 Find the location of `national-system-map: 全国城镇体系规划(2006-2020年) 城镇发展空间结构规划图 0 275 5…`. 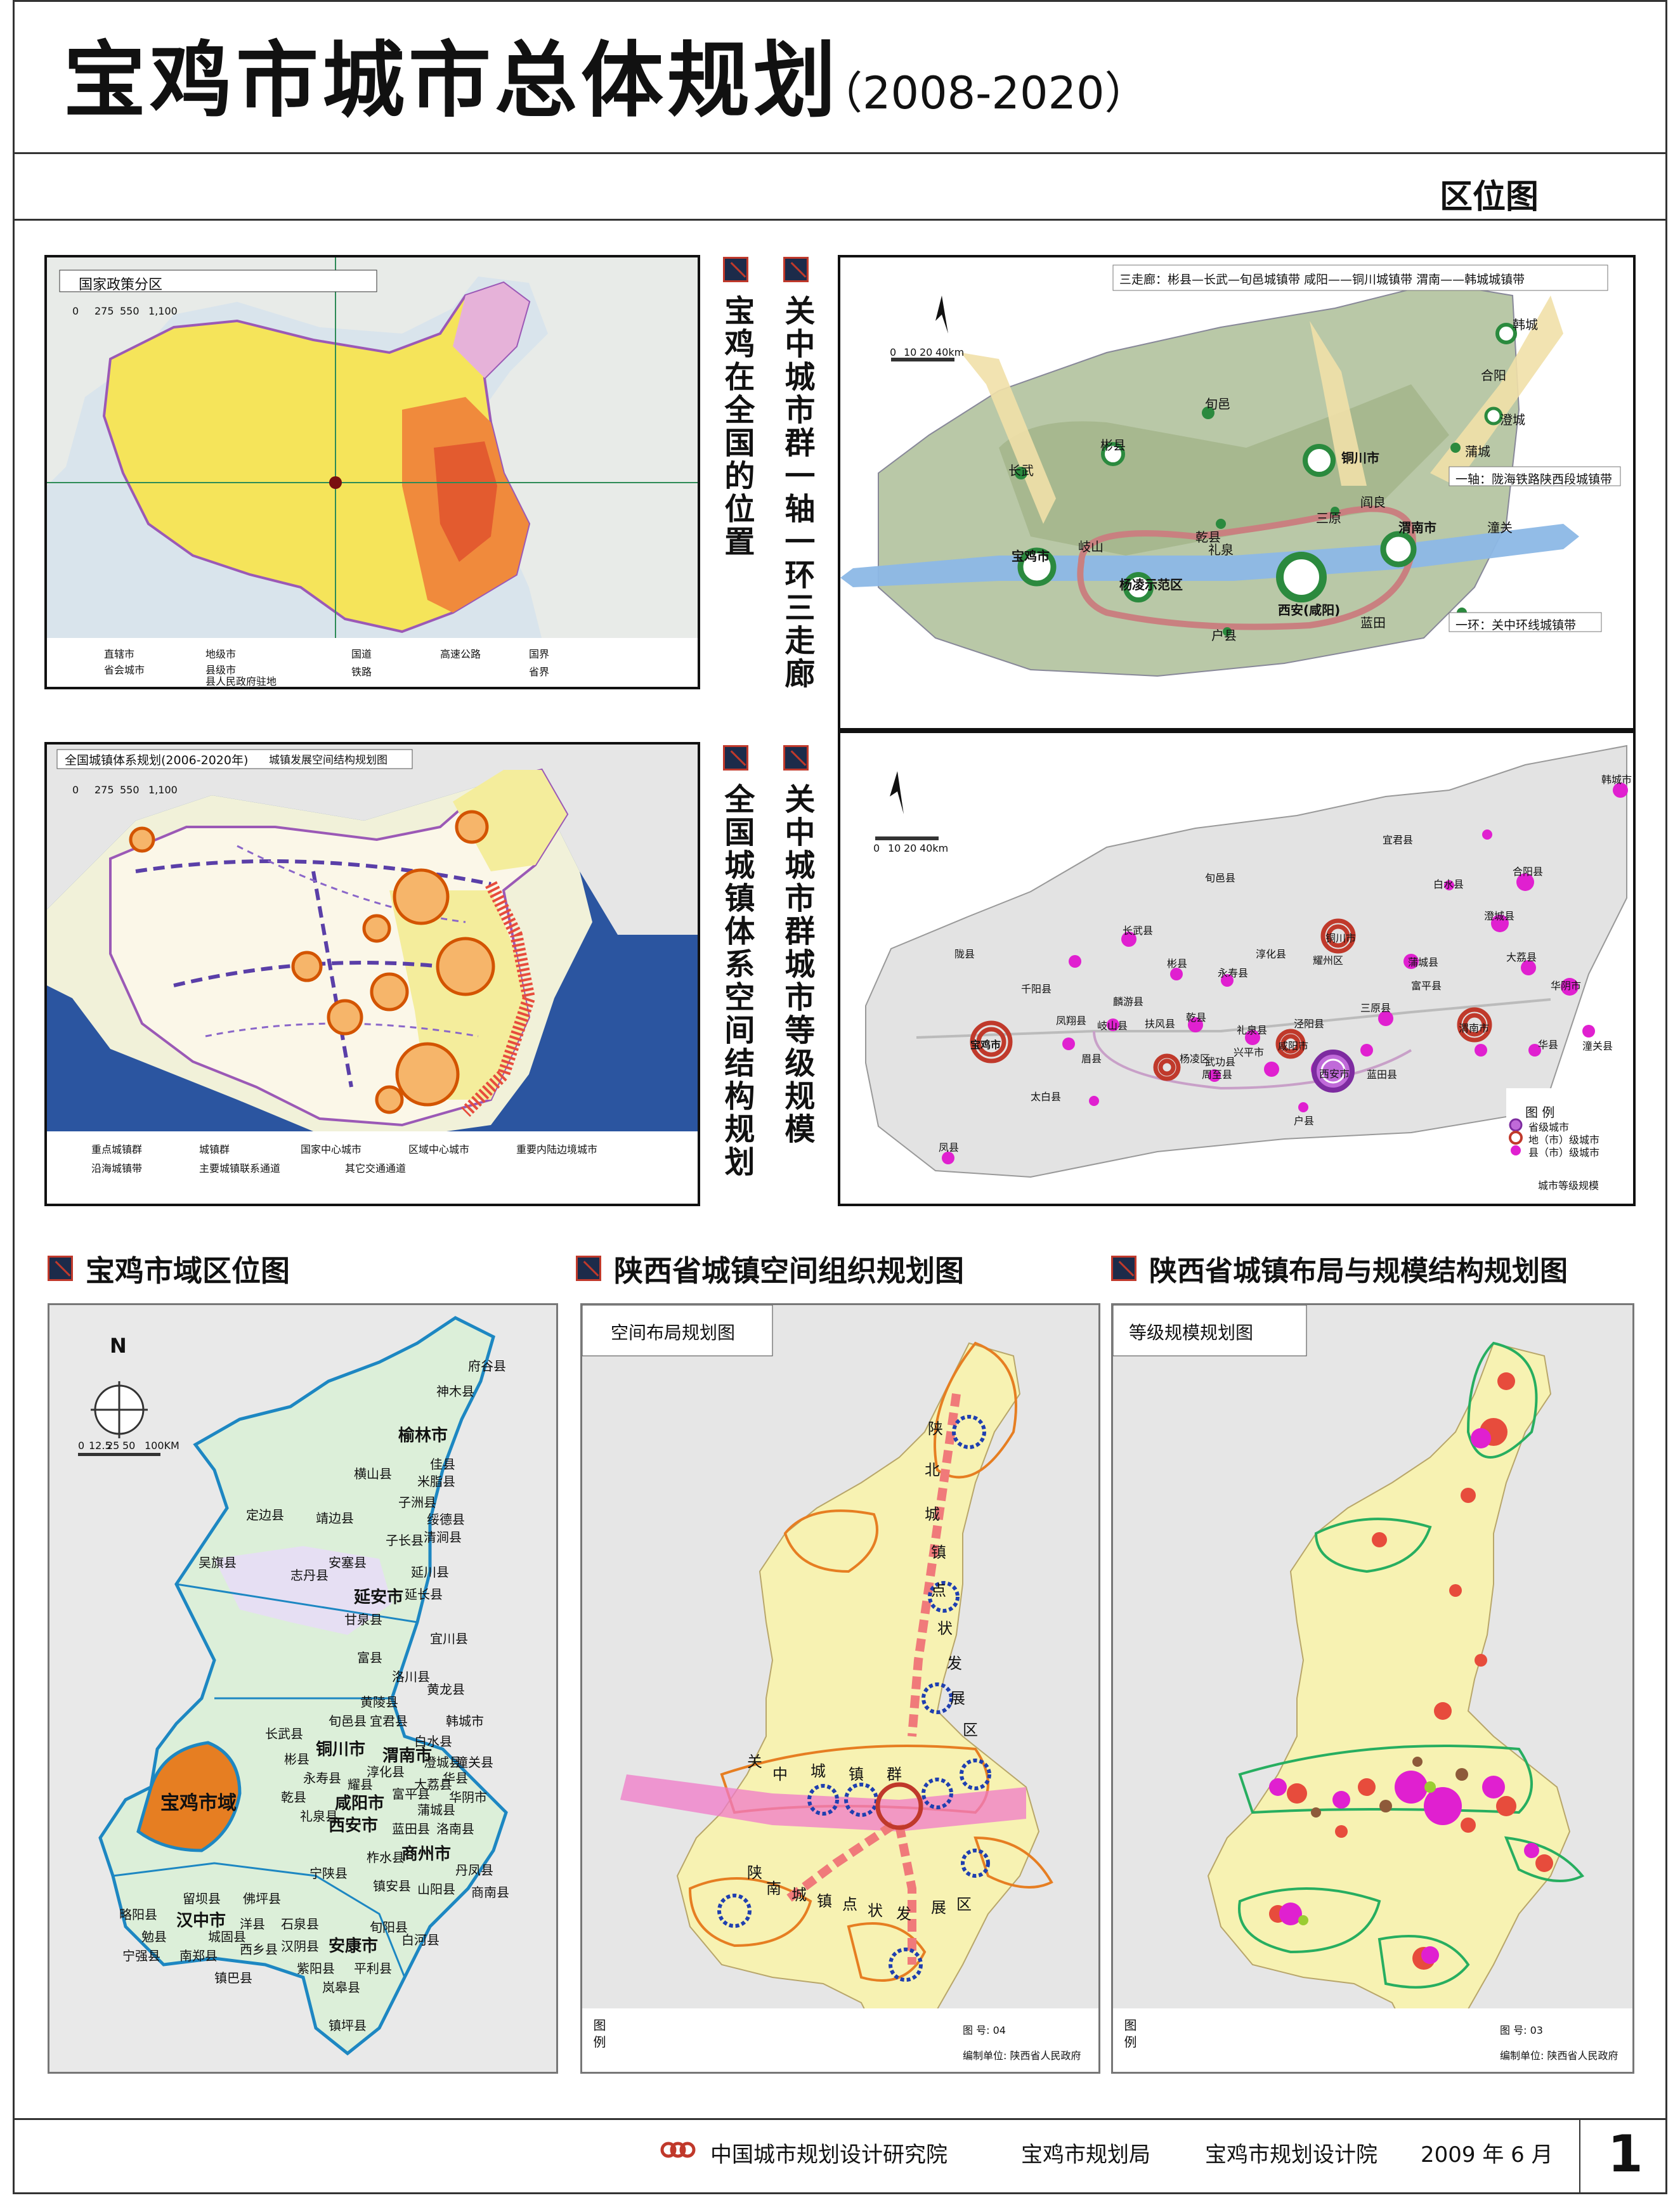

national-system-map: 全国城镇体系规划(2006-2020年) 城镇发展空间结构规划图 0 275 5… is located at coordinates (372, 974).